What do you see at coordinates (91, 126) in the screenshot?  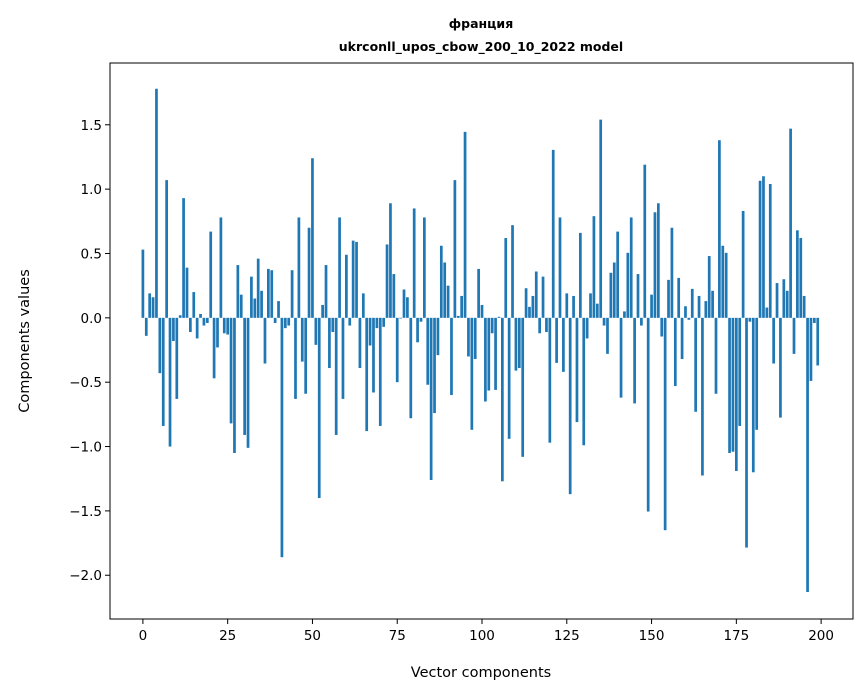 I see `y-tick-label: 1.5` at bounding box center [91, 126].